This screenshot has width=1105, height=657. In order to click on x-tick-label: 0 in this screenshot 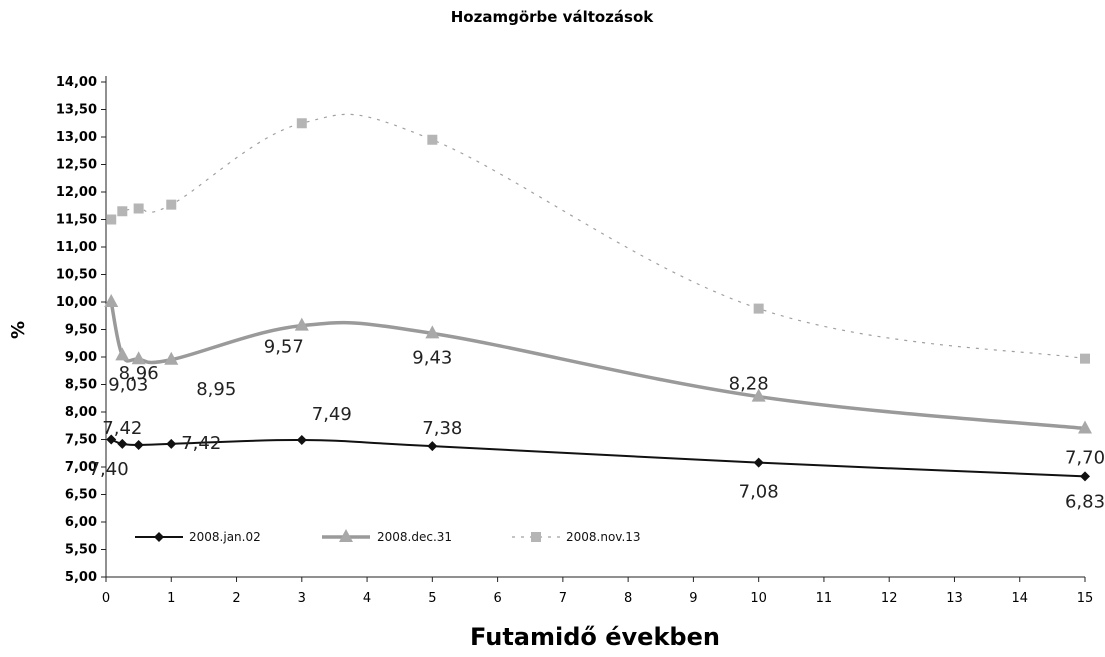, I will do `click(106, 598)`.